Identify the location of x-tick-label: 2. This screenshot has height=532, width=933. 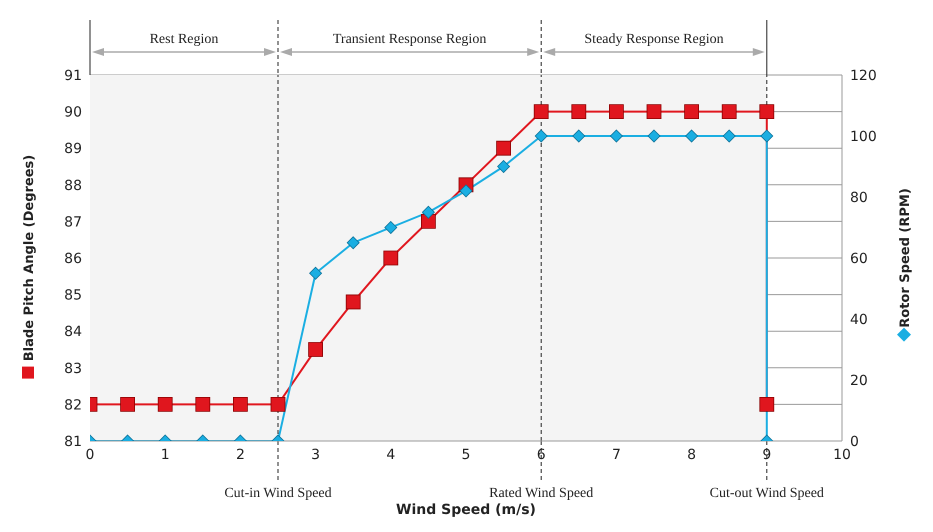
(240, 454).